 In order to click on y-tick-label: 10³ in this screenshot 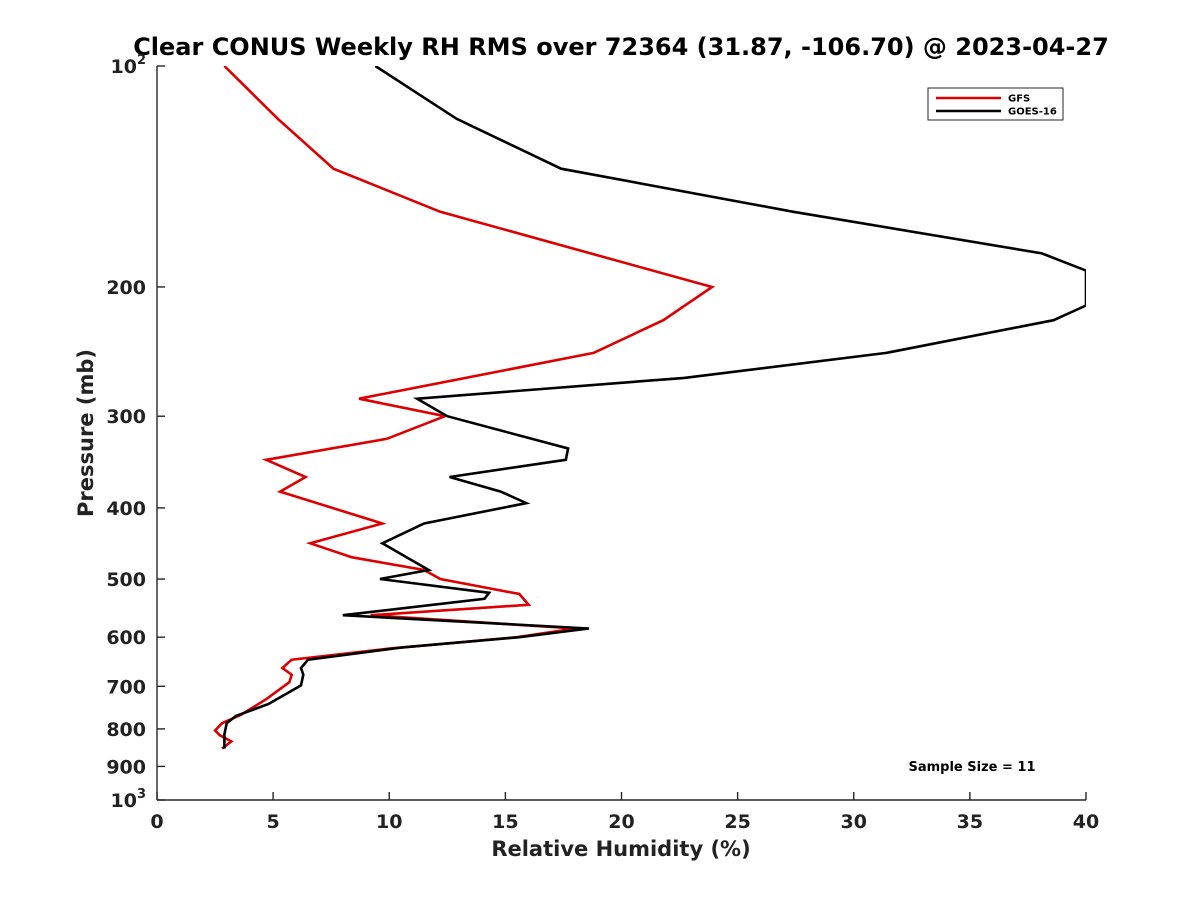, I will do `click(129, 799)`.